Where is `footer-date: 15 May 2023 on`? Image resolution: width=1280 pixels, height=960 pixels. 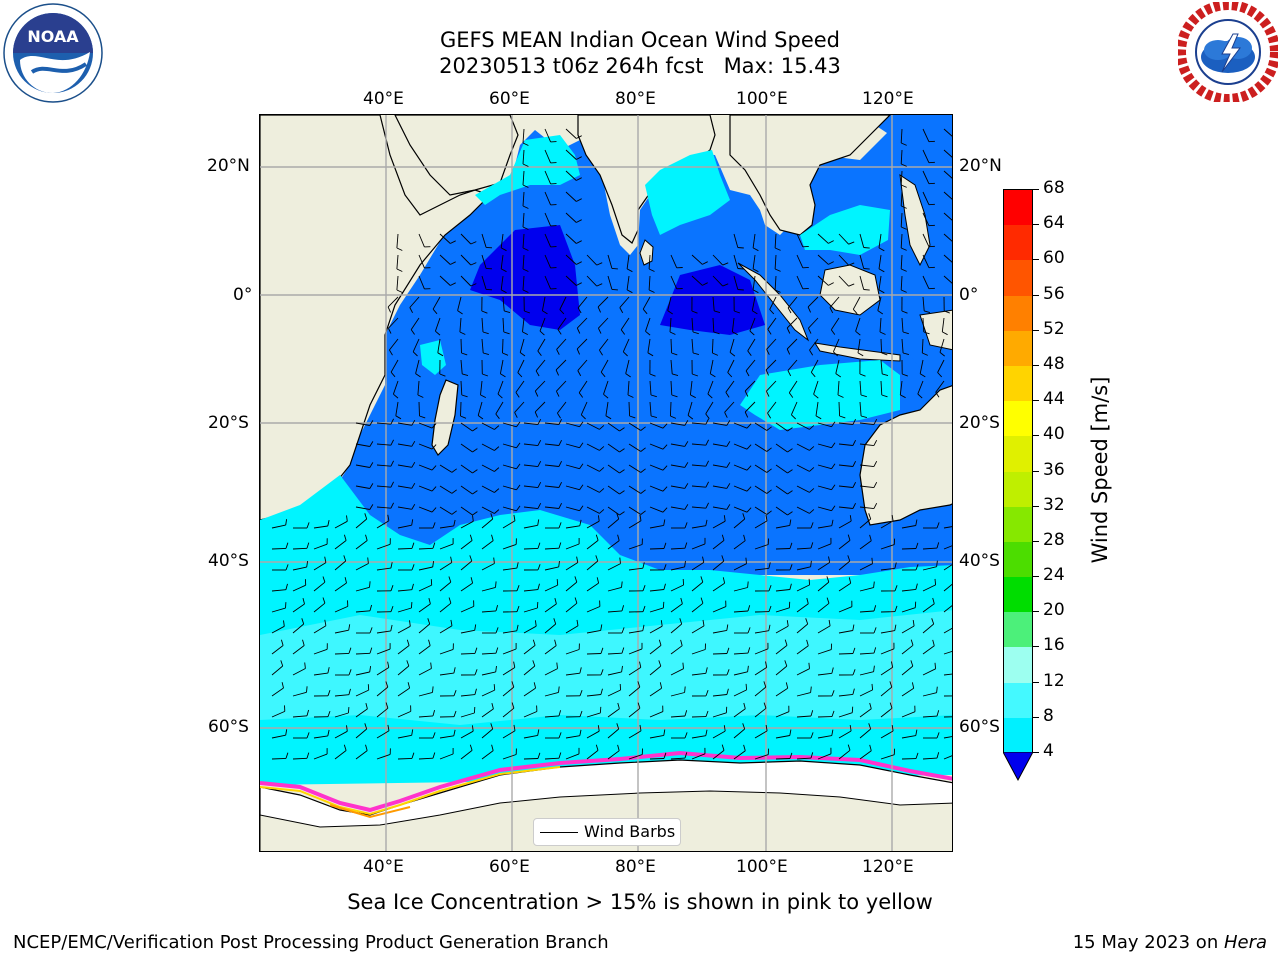 footer-date: 15 May 2023 on is located at coordinates (1148, 942).